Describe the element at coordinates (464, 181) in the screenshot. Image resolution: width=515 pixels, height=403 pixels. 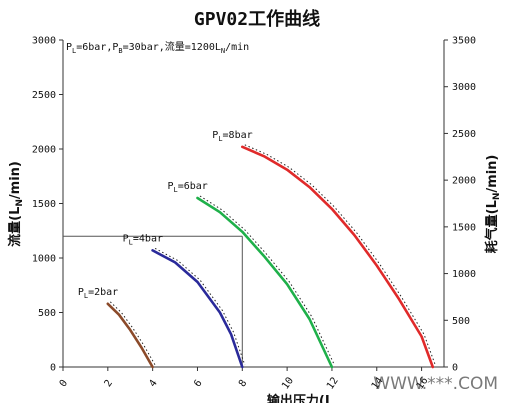
I see `right-tick-label: 2000` at that location.